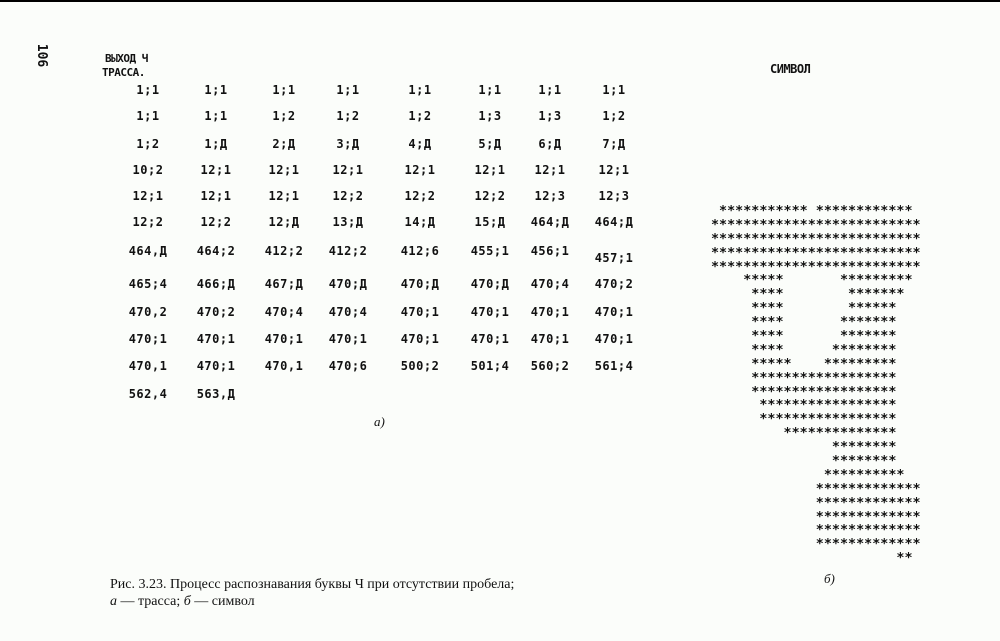 This screenshot has width=1000, height=641. I want to click on trace-cell: 15;Д, so click(490, 222).